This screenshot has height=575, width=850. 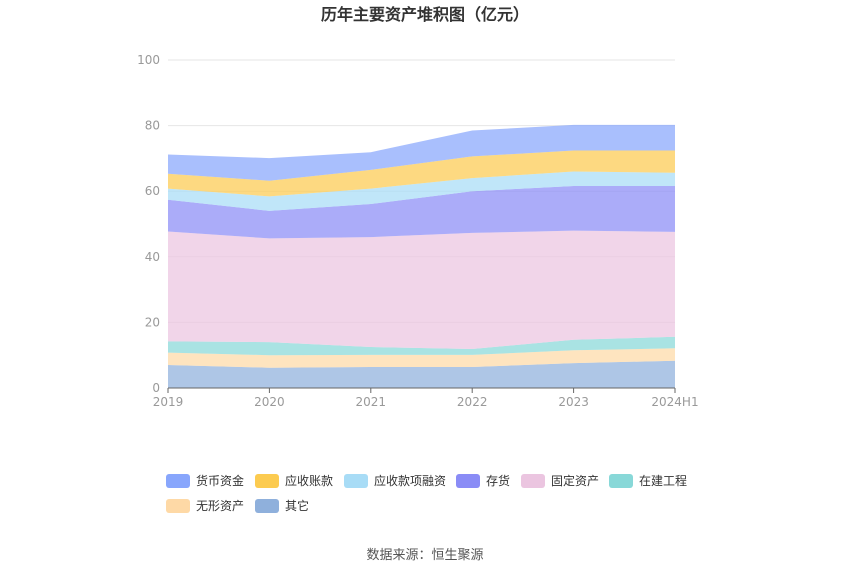 What do you see at coordinates (575, 480) in the screenshot?
I see `legend-label: 固定资产` at bounding box center [575, 480].